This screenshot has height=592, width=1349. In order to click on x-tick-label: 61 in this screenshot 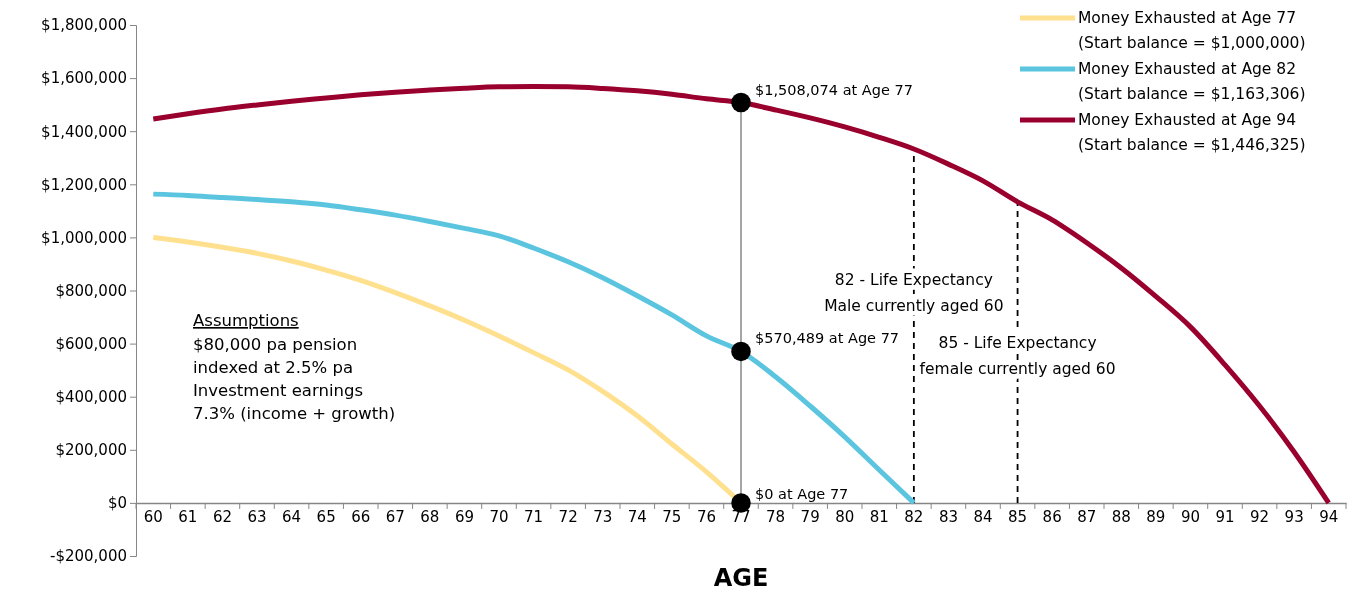, I will do `click(188, 516)`.